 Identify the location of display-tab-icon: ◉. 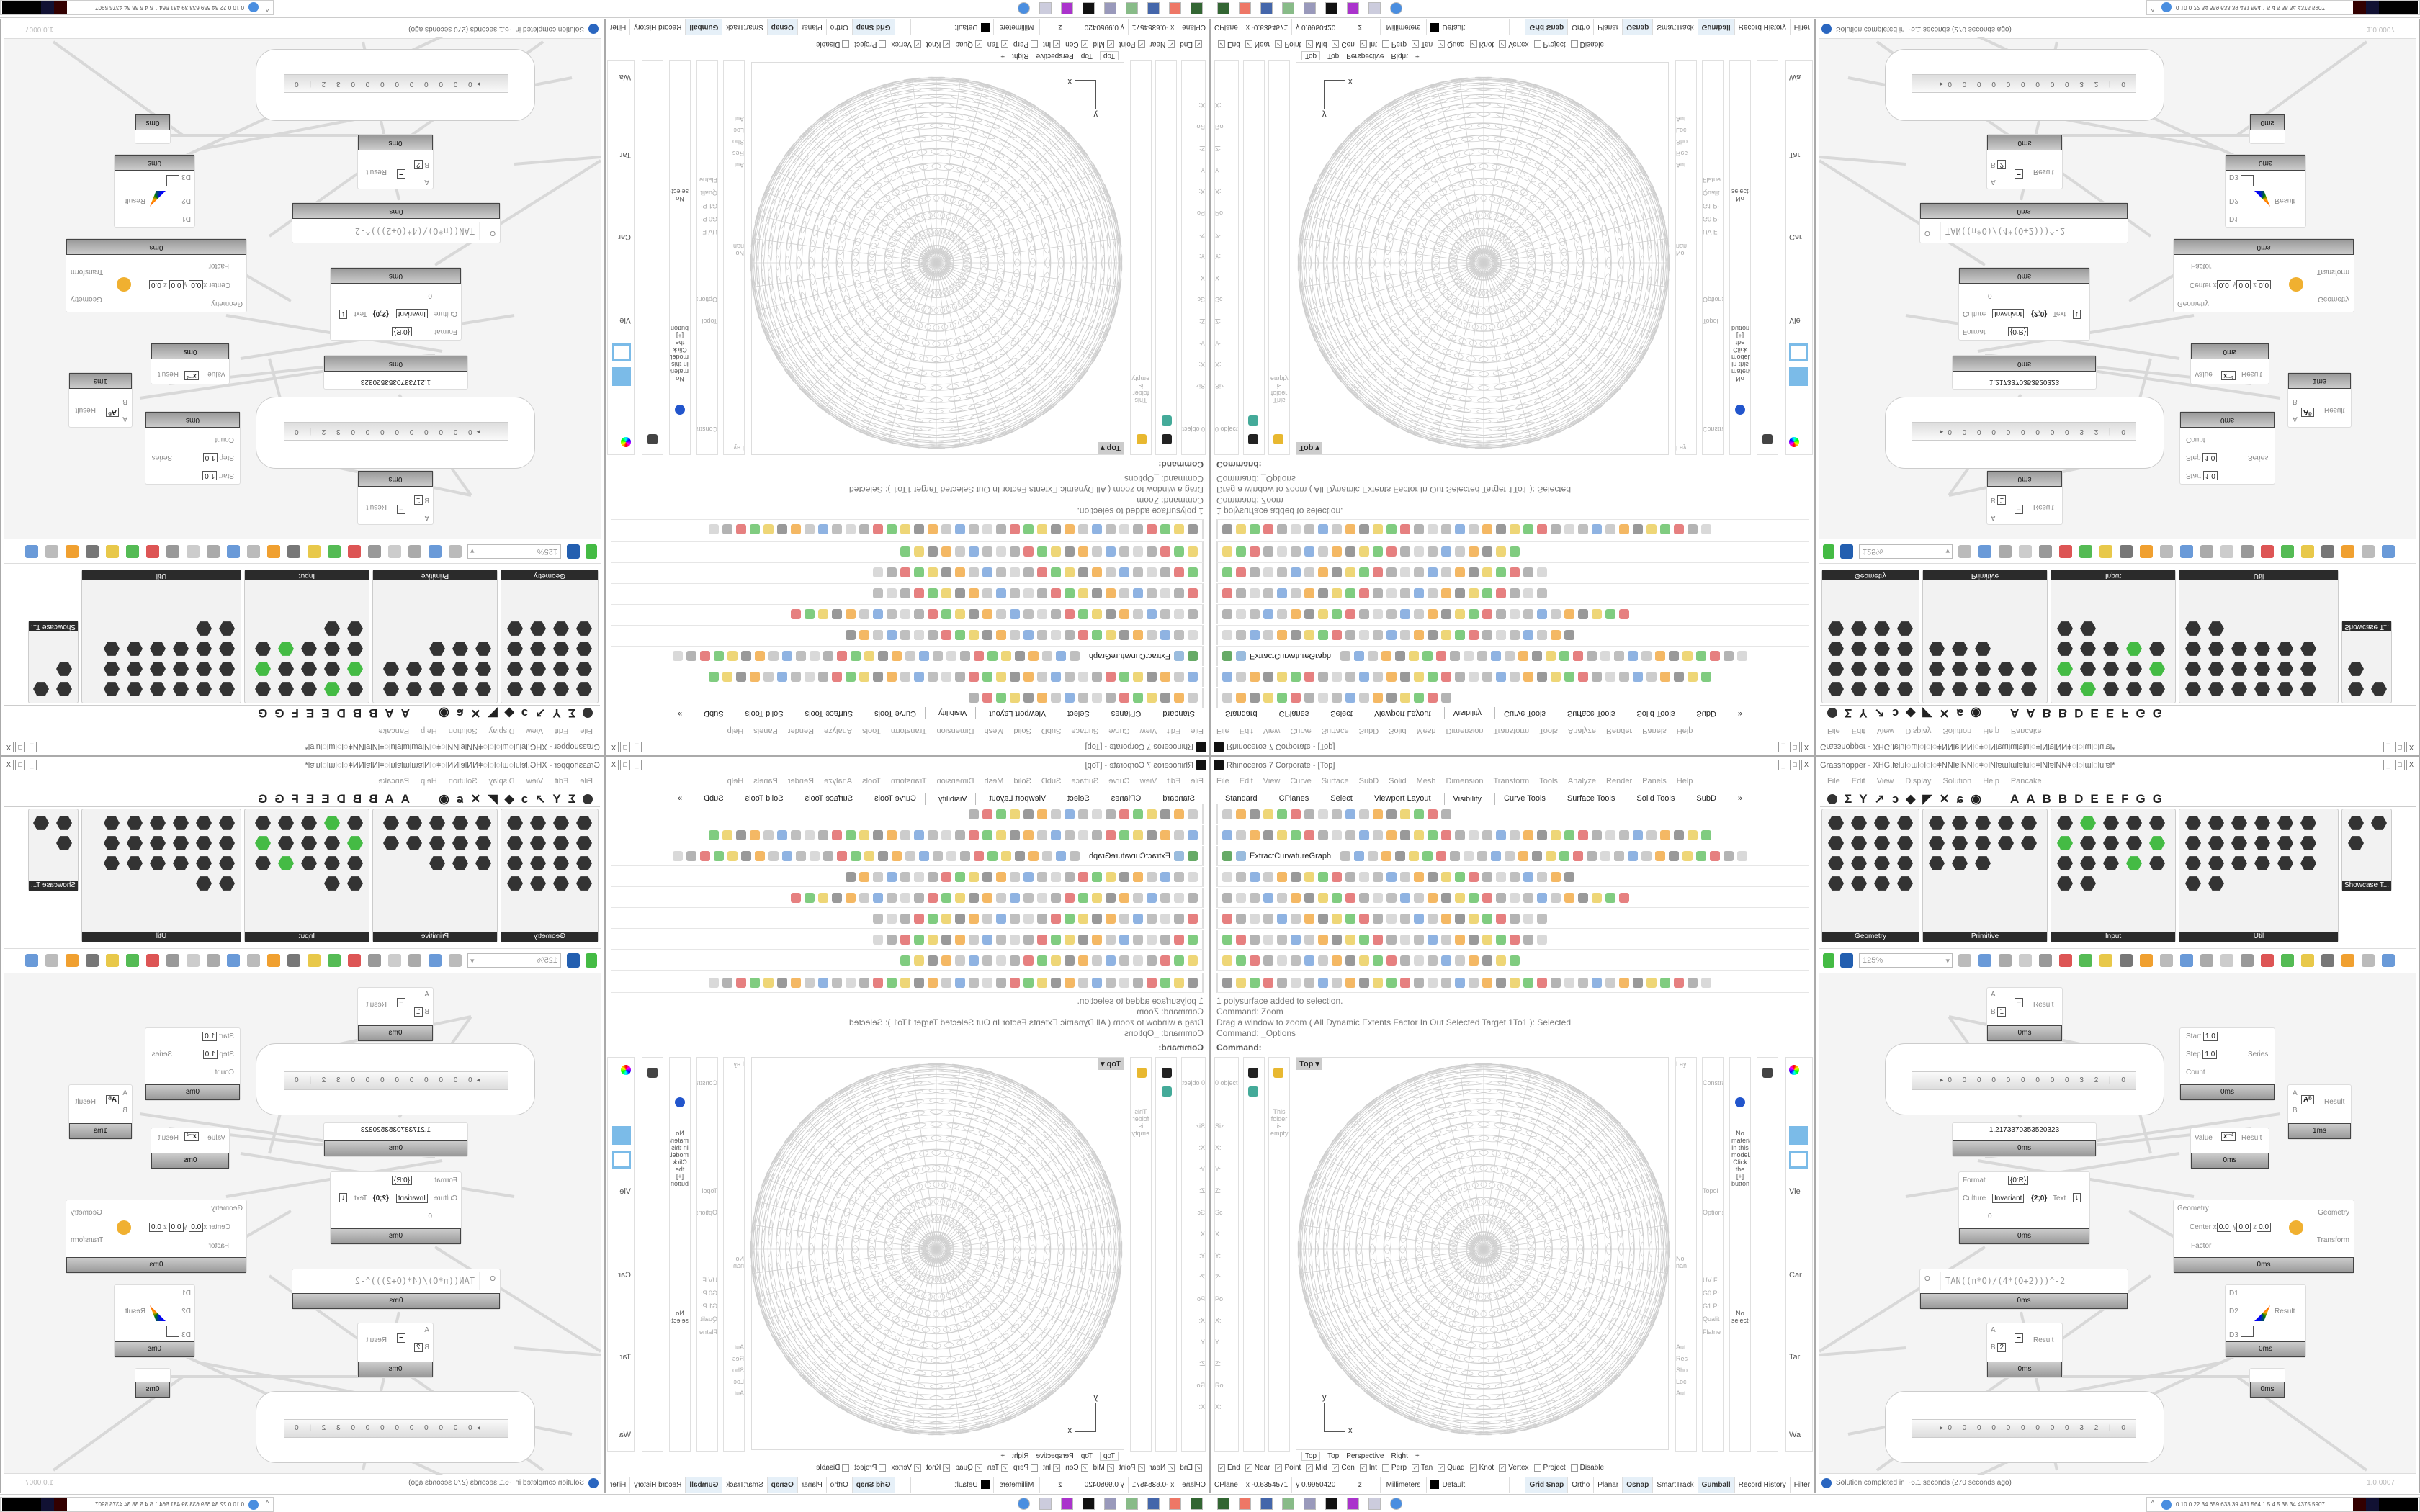
(1976, 713).